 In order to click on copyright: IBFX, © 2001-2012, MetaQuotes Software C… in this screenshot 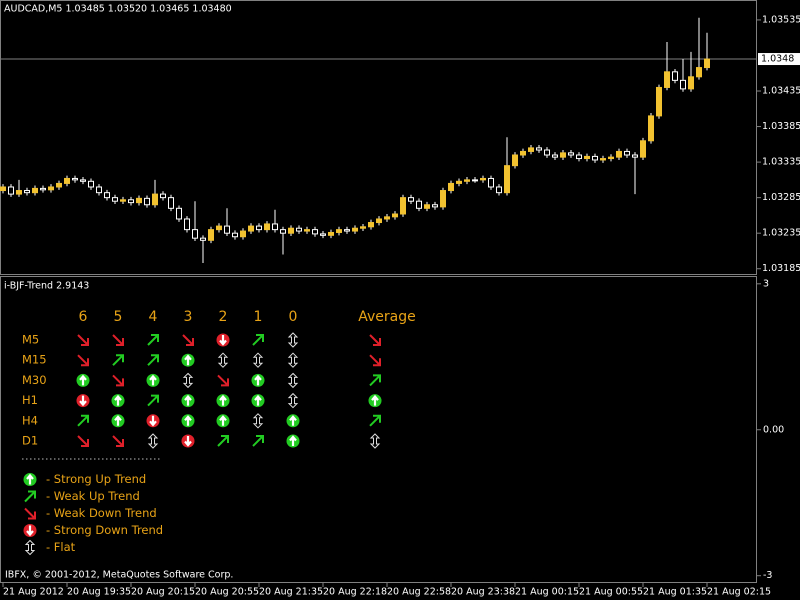, I will do `click(119, 575)`.